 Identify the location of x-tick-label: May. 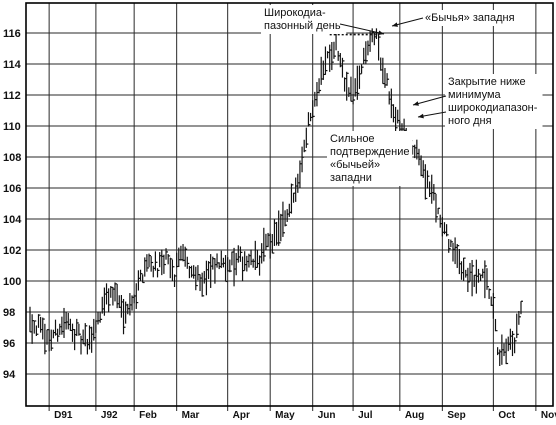
(285, 415).